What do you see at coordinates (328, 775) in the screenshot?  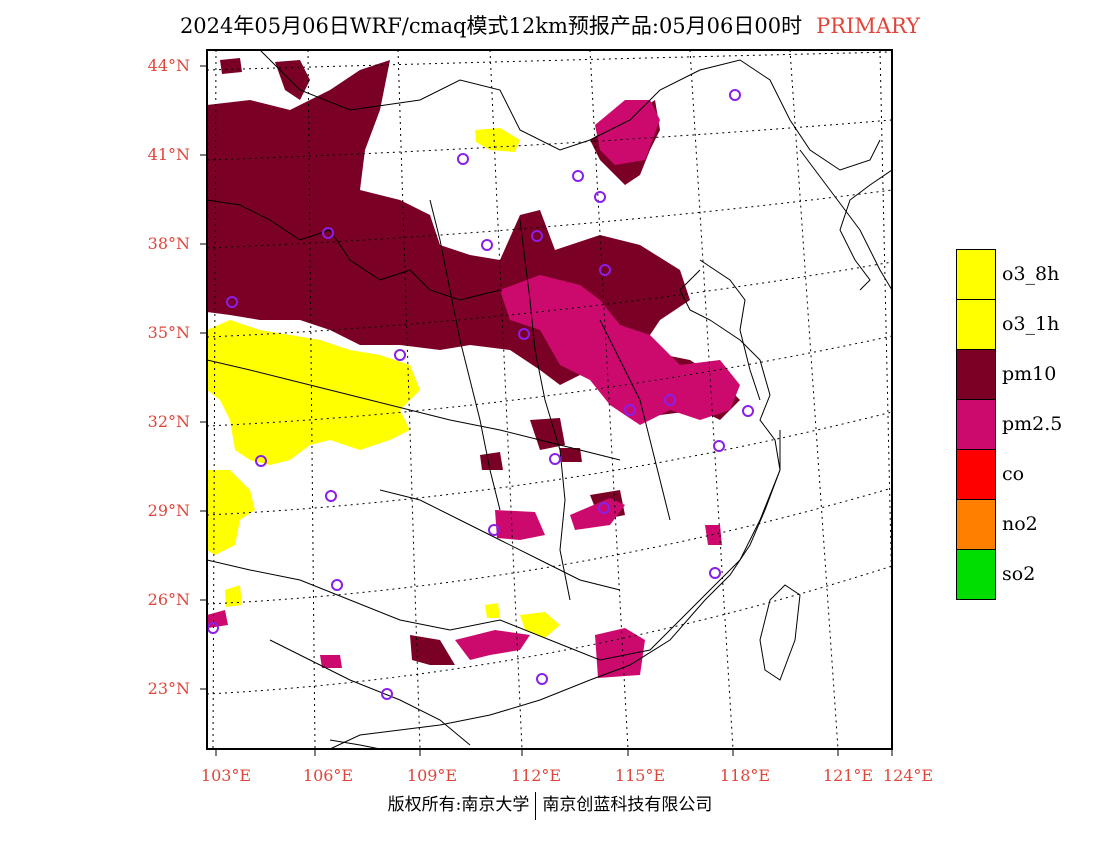 I see `lon-label-106e: 106°E` at bounding box center [328, 775].